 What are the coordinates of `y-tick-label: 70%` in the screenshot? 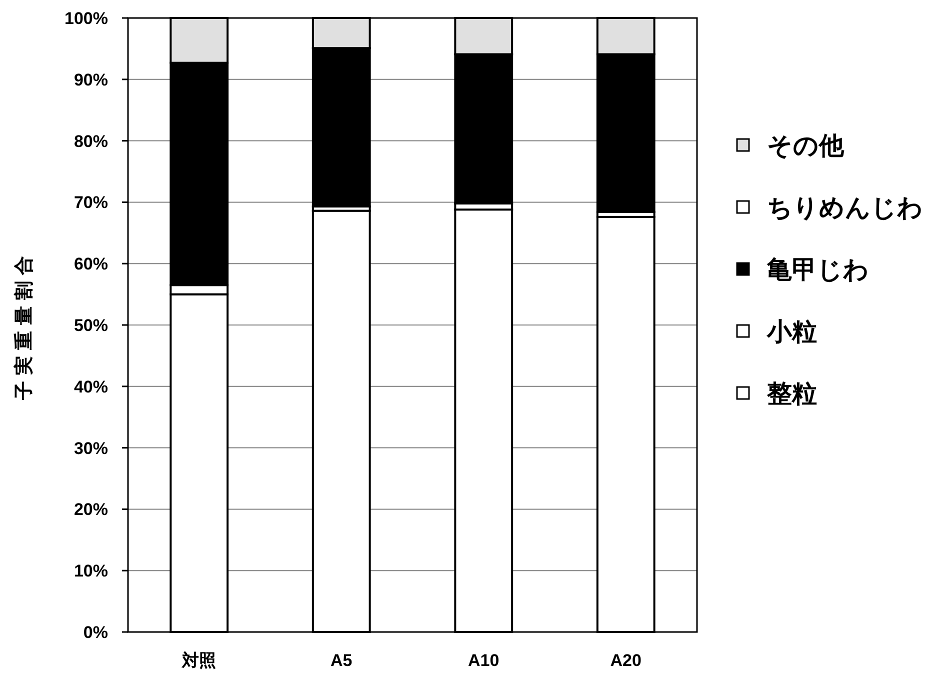 It's located at (91, 202).